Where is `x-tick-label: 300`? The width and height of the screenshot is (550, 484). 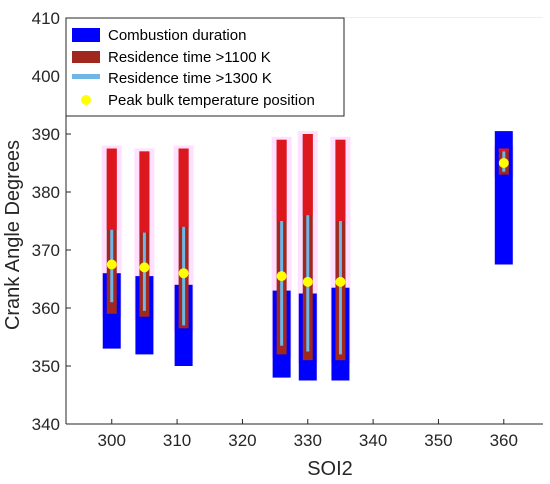
x-tick-label: 300 is located at coordinates (112, 440).